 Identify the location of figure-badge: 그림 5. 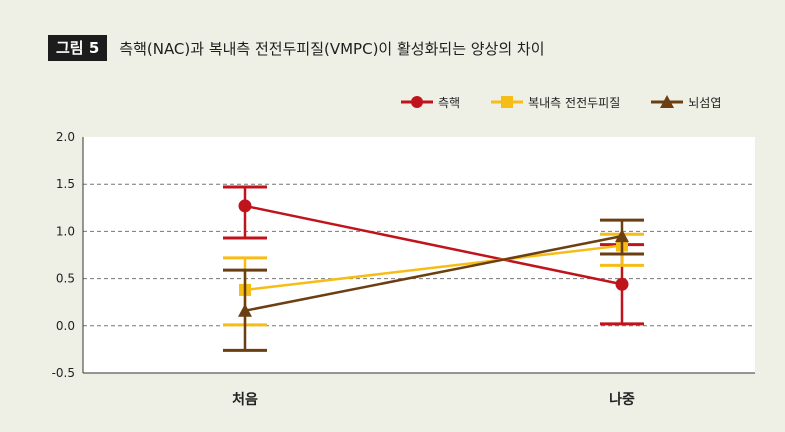
(78, 48).